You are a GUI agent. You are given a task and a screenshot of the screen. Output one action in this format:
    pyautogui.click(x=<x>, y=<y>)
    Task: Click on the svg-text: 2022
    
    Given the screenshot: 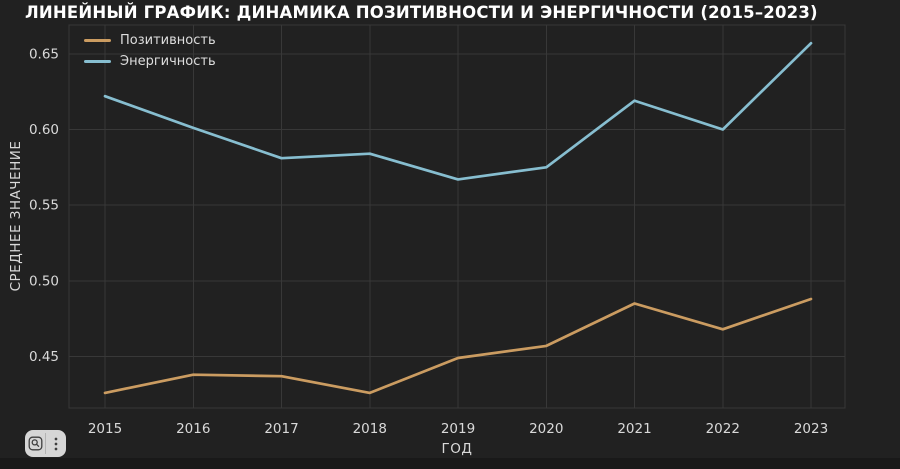 What is the action you would take?
    pyautogui.click(x=723, y=429)
    